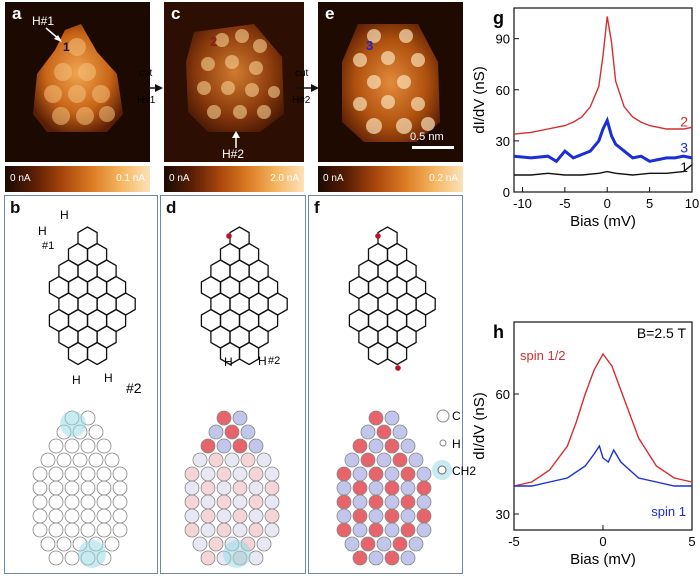  Describe the element at coordinates (92, 296) in the screenshot. I see `structure-b` at that location.